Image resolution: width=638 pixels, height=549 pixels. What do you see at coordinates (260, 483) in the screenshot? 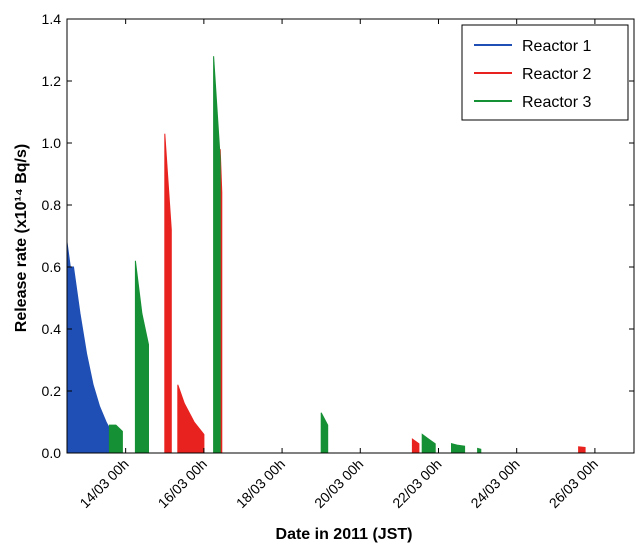
I see `x-tick-label: 18/03 00h` at bounding box center [260, 483].